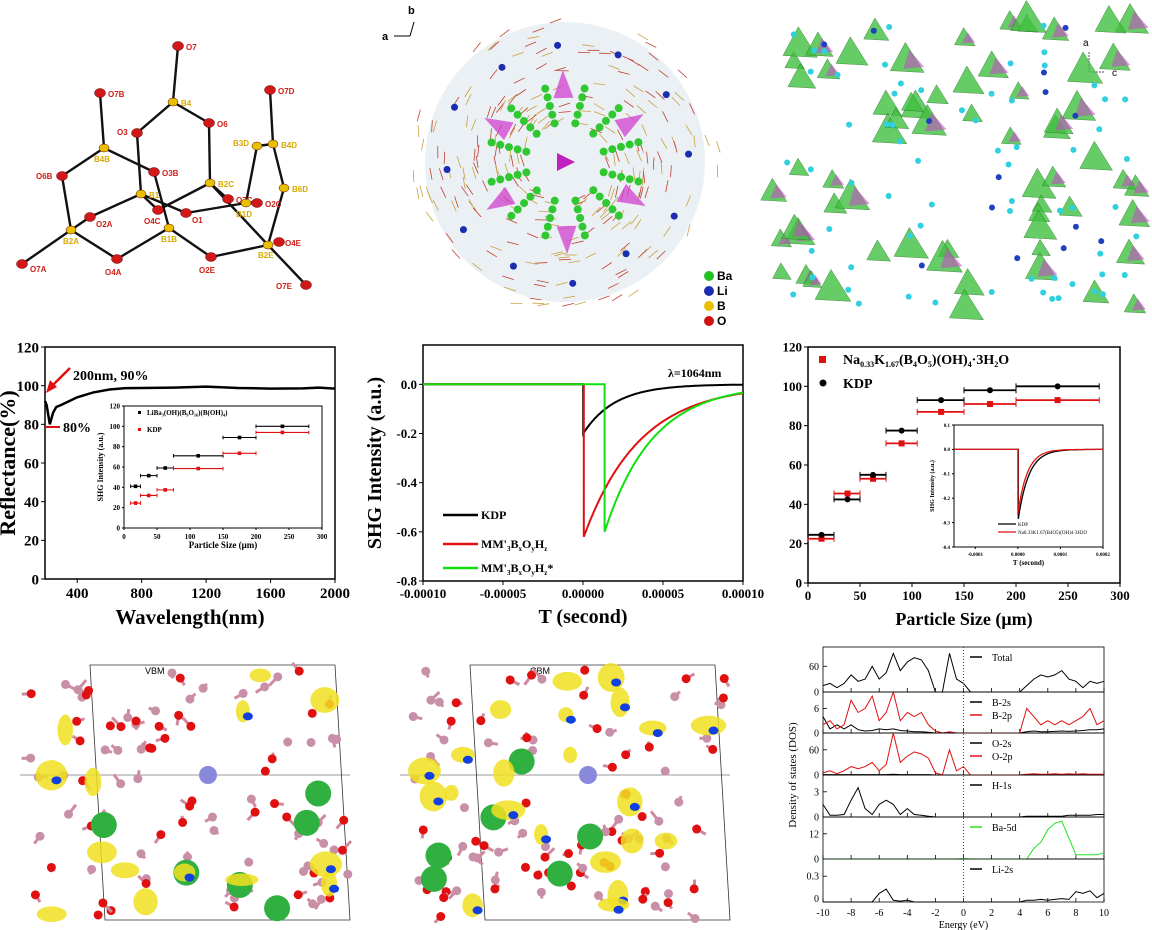 This screenshot has height=930, width=1152. What do you see at coordinates (28, 387) in the screenshot?
I see `y-tick-label: 100` at bounding box center [28, 387].